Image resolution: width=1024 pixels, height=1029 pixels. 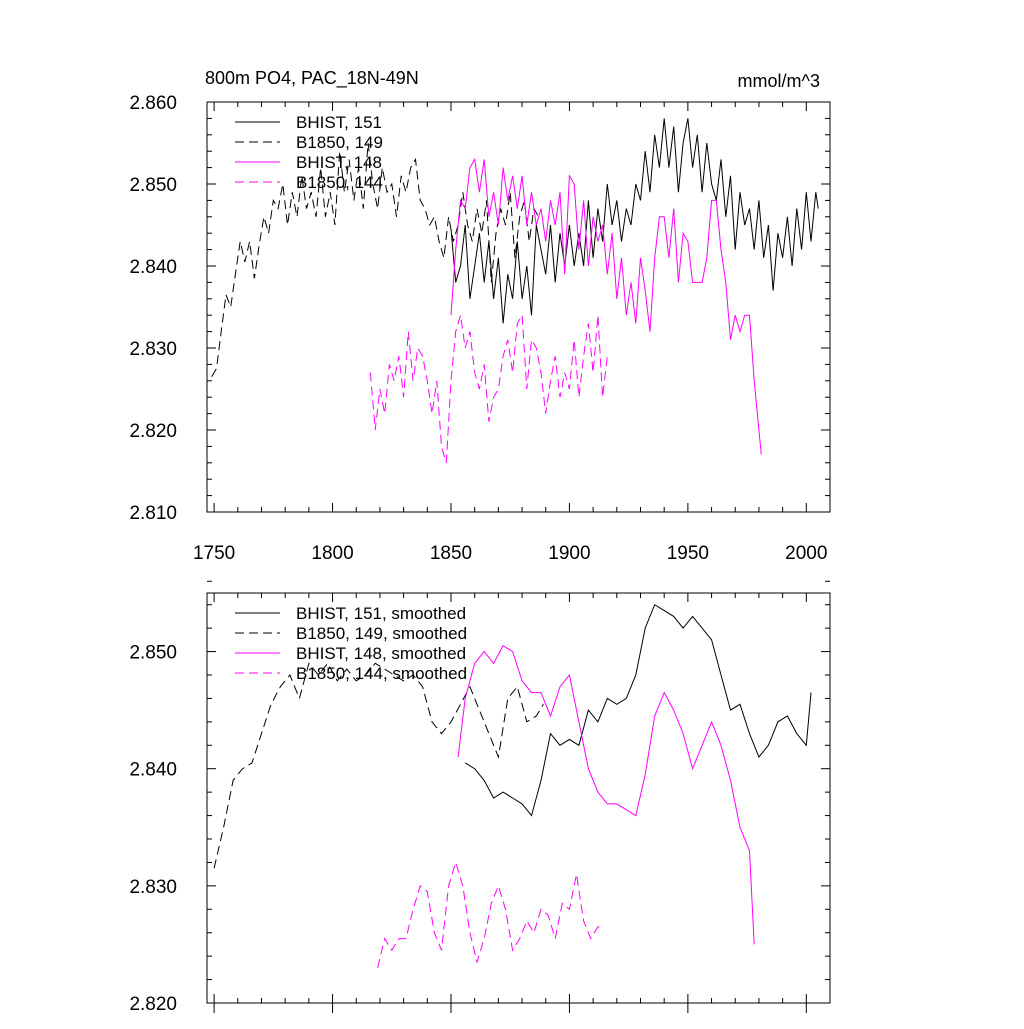 What do you see at coordinates (153, 103) in the screenshot?
I see `y-tick-label: 2.860` at bounding box center [153, 103].